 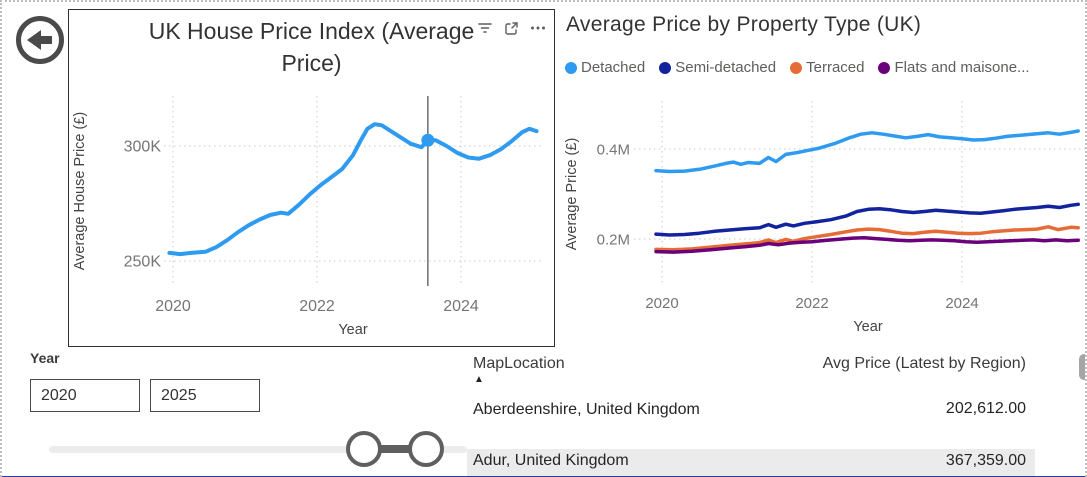 I want to click on back-arrow-icon, so click(x=40, y=40).